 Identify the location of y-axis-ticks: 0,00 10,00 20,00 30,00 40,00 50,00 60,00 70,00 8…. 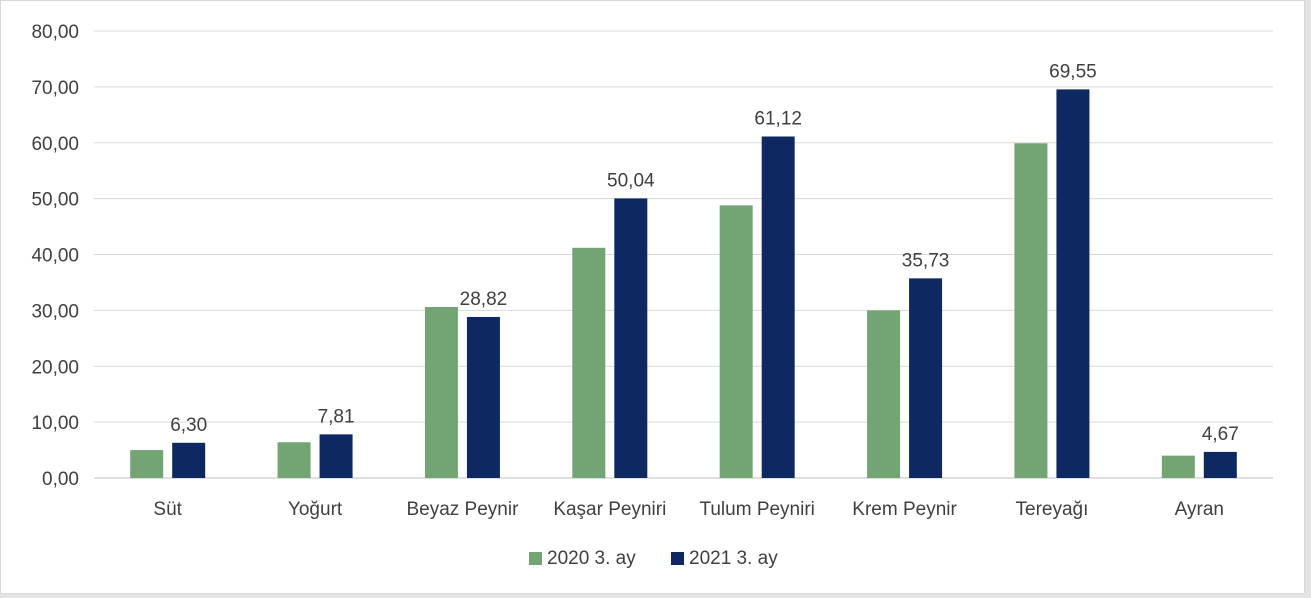
(55, 256).